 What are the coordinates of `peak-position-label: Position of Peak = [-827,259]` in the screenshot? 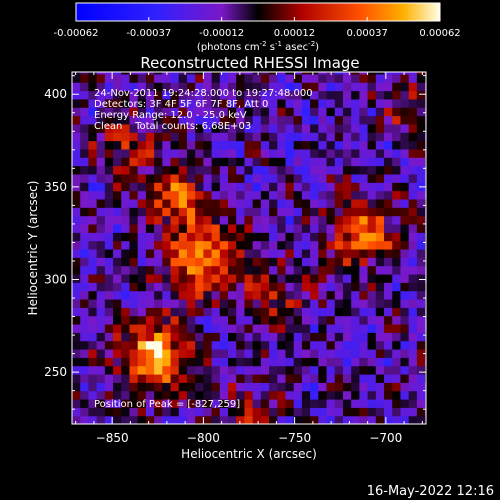 It's located at (167, 404).